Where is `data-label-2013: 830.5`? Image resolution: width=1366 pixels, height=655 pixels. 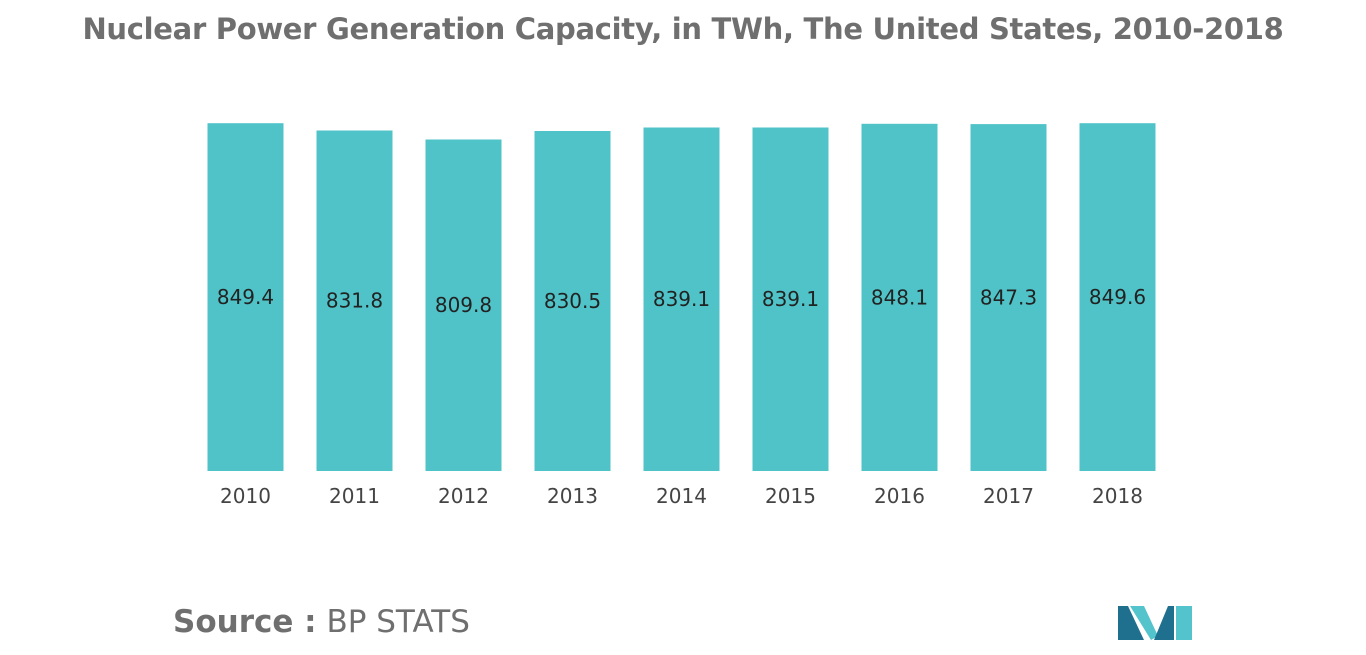
data-label-2013: 830.5 is located at coordinates (572, 301).